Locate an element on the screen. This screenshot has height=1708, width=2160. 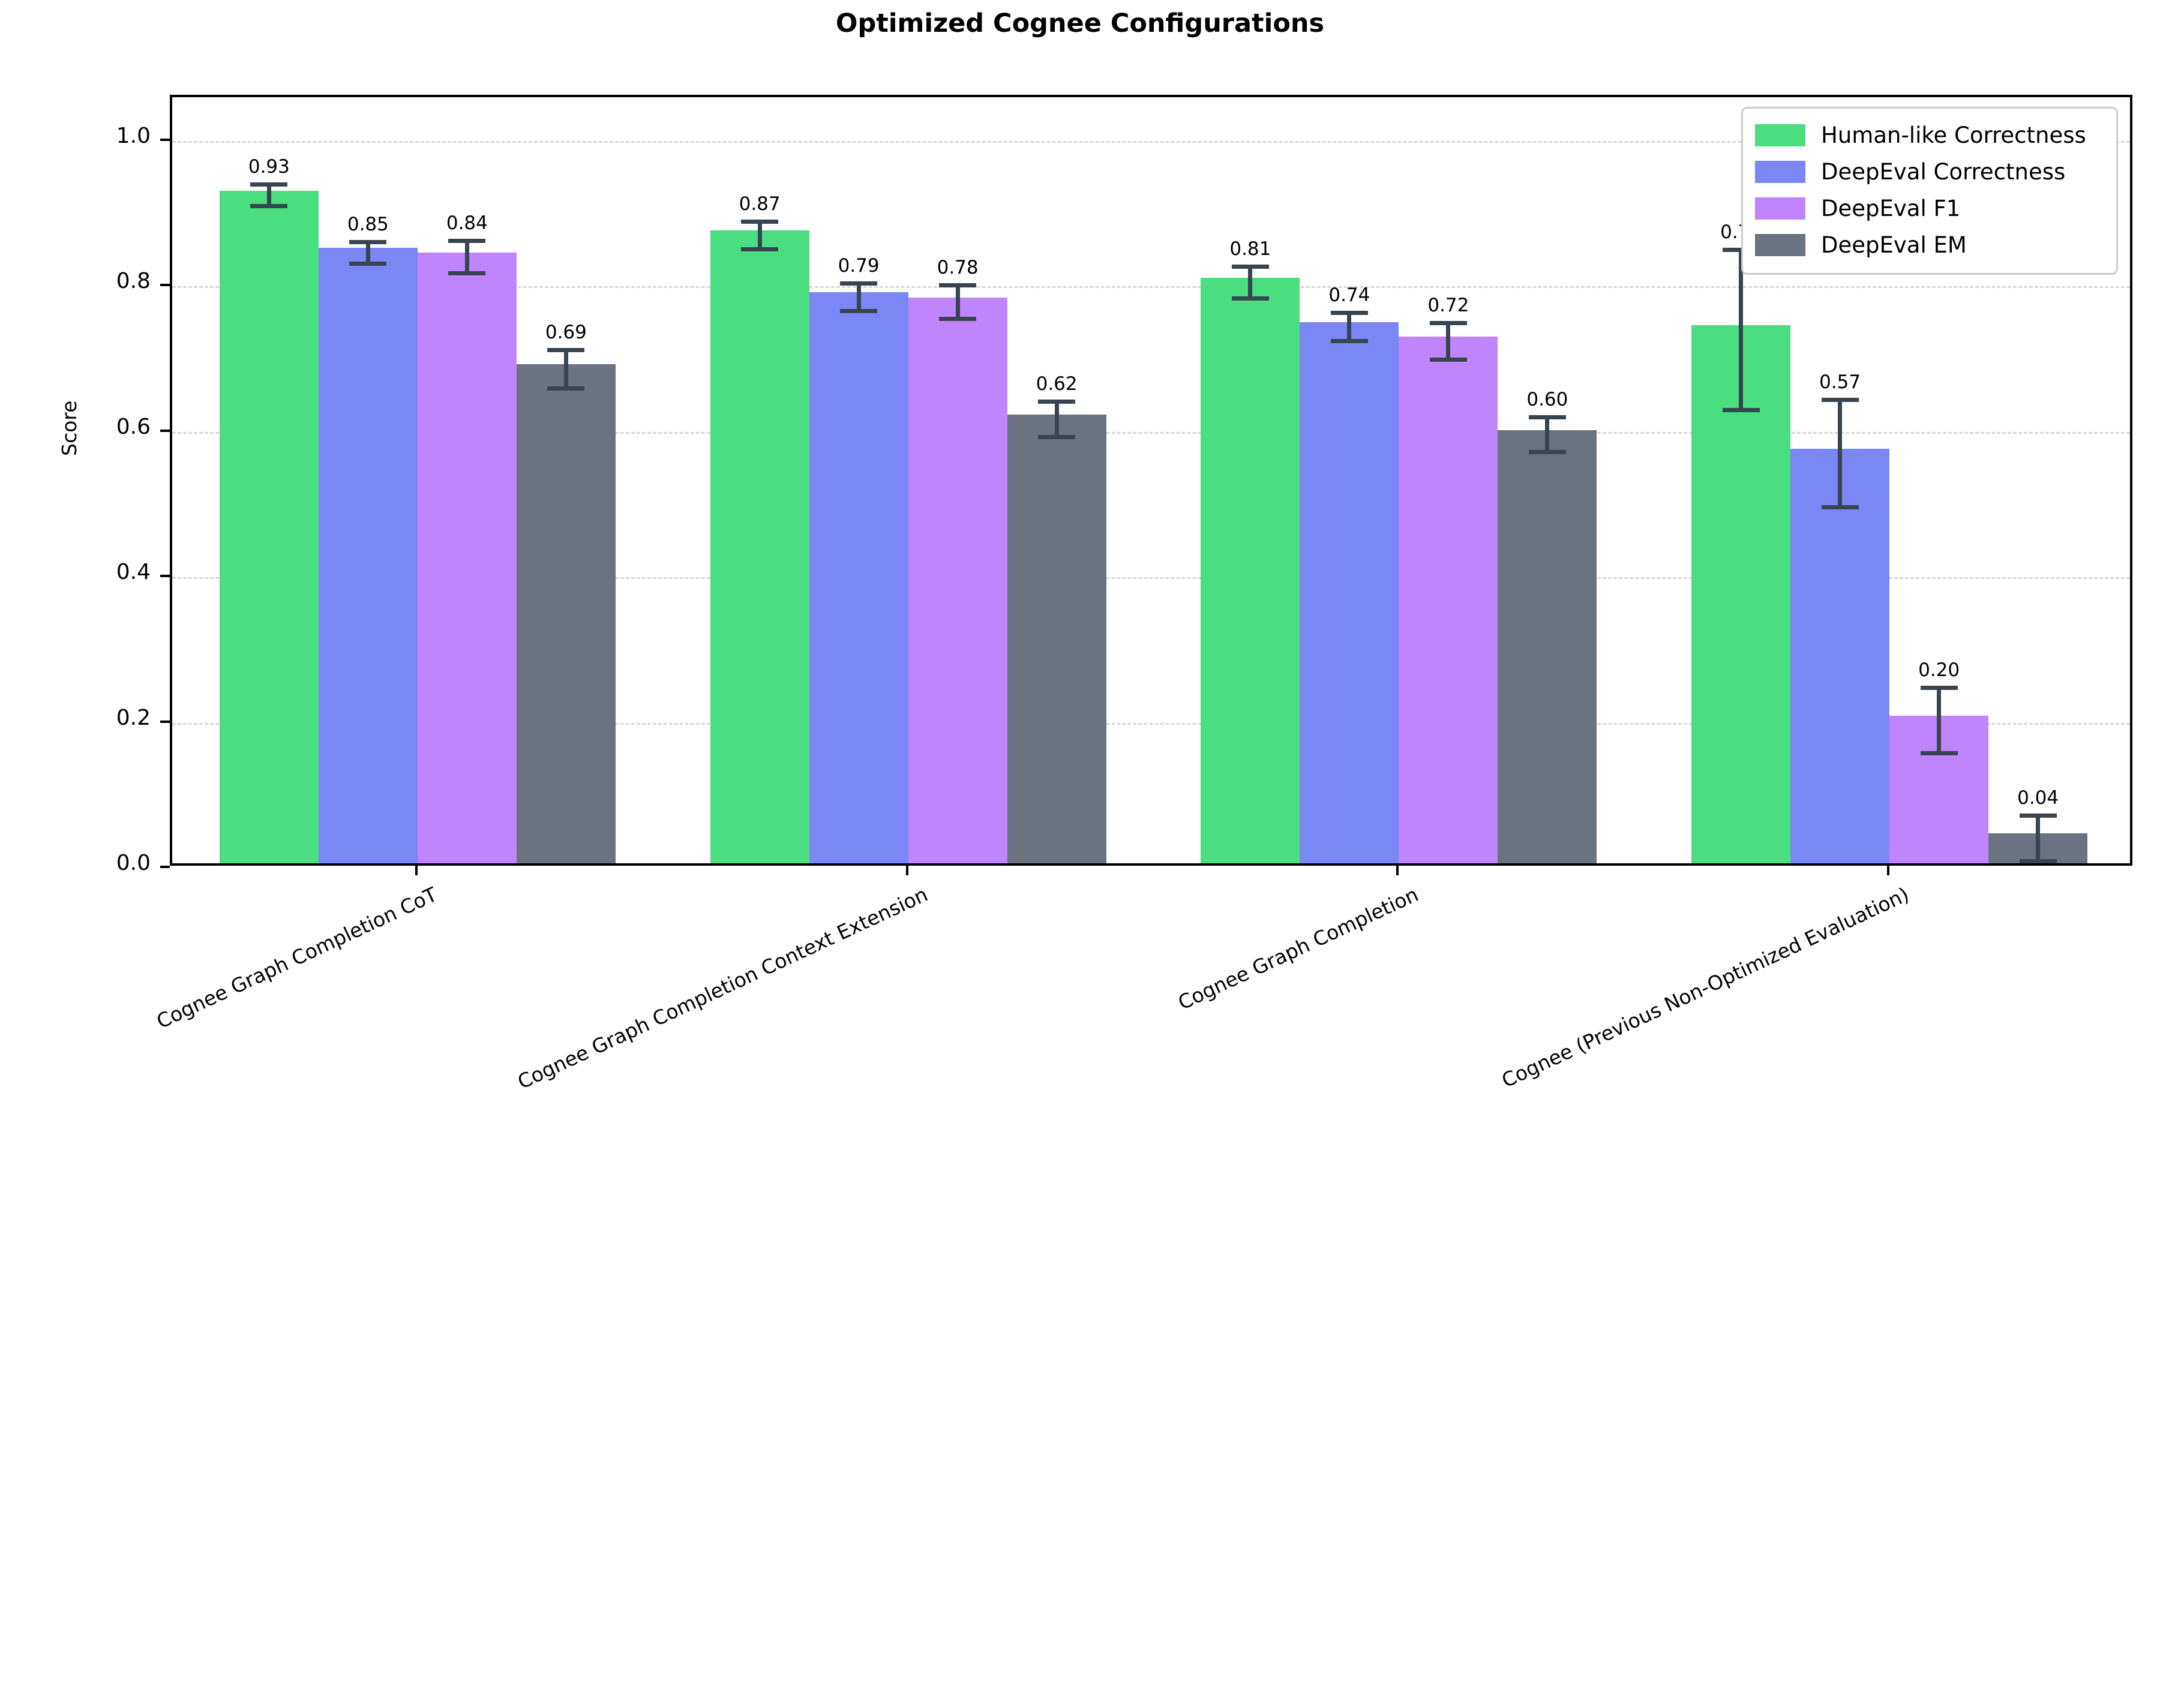
legend-label: Human-like Correctness is located at coordinates (1953, 135).